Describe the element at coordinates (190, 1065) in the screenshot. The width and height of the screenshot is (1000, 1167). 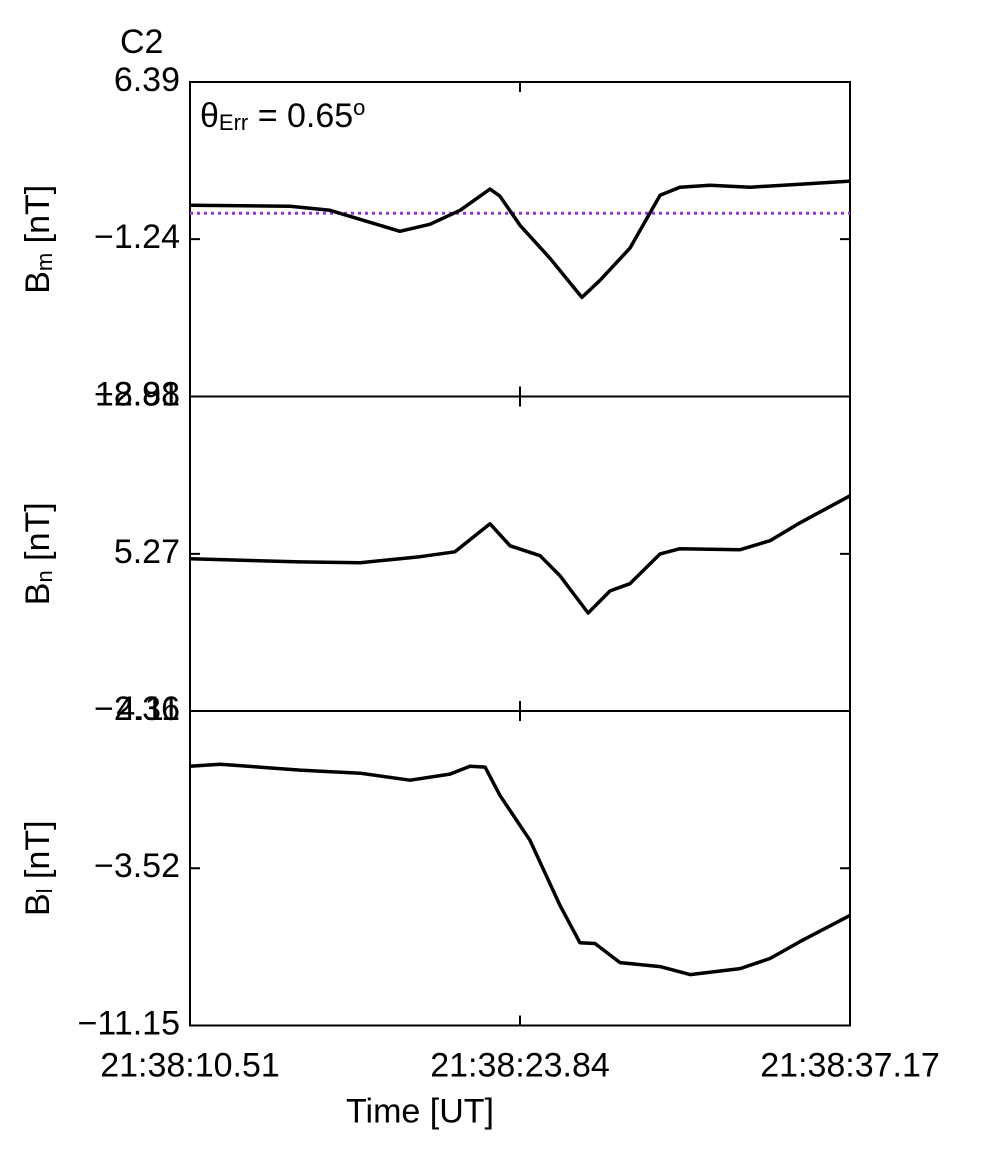
I see `x-tick-label: 21:38:10.51` at that location.